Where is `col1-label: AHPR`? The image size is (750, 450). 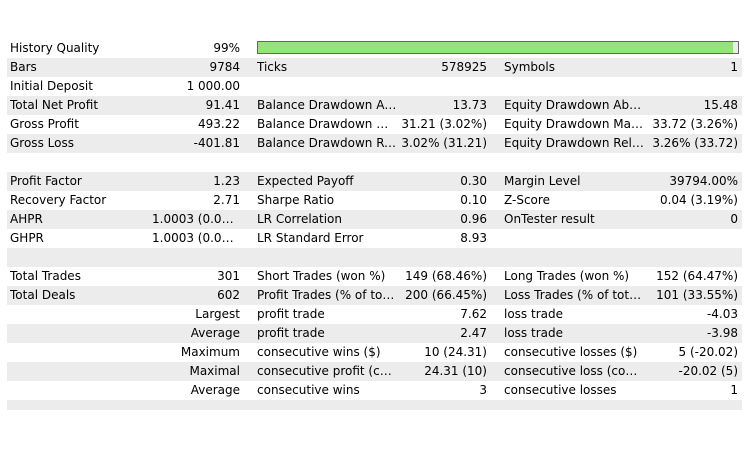
col1-label: AHPR is located at coordinates (26, 219).